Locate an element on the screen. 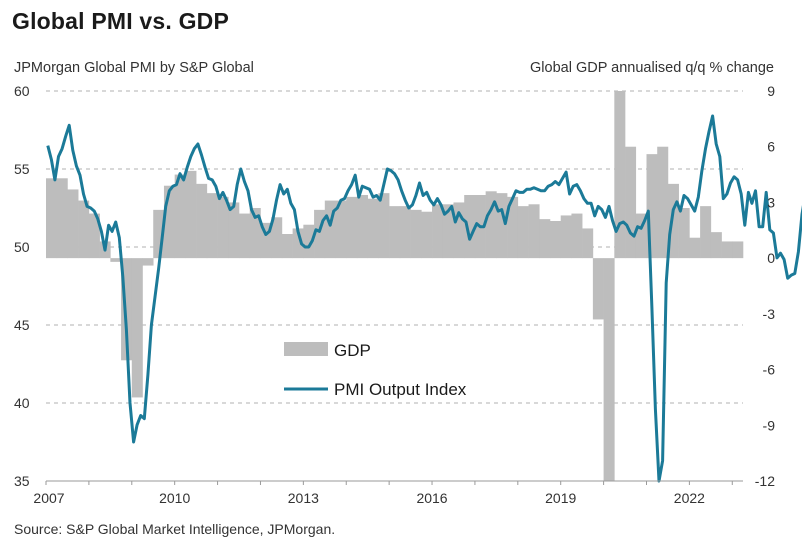  legend-pmi-label: PMI Output Index is located at coordinates (400, 389).